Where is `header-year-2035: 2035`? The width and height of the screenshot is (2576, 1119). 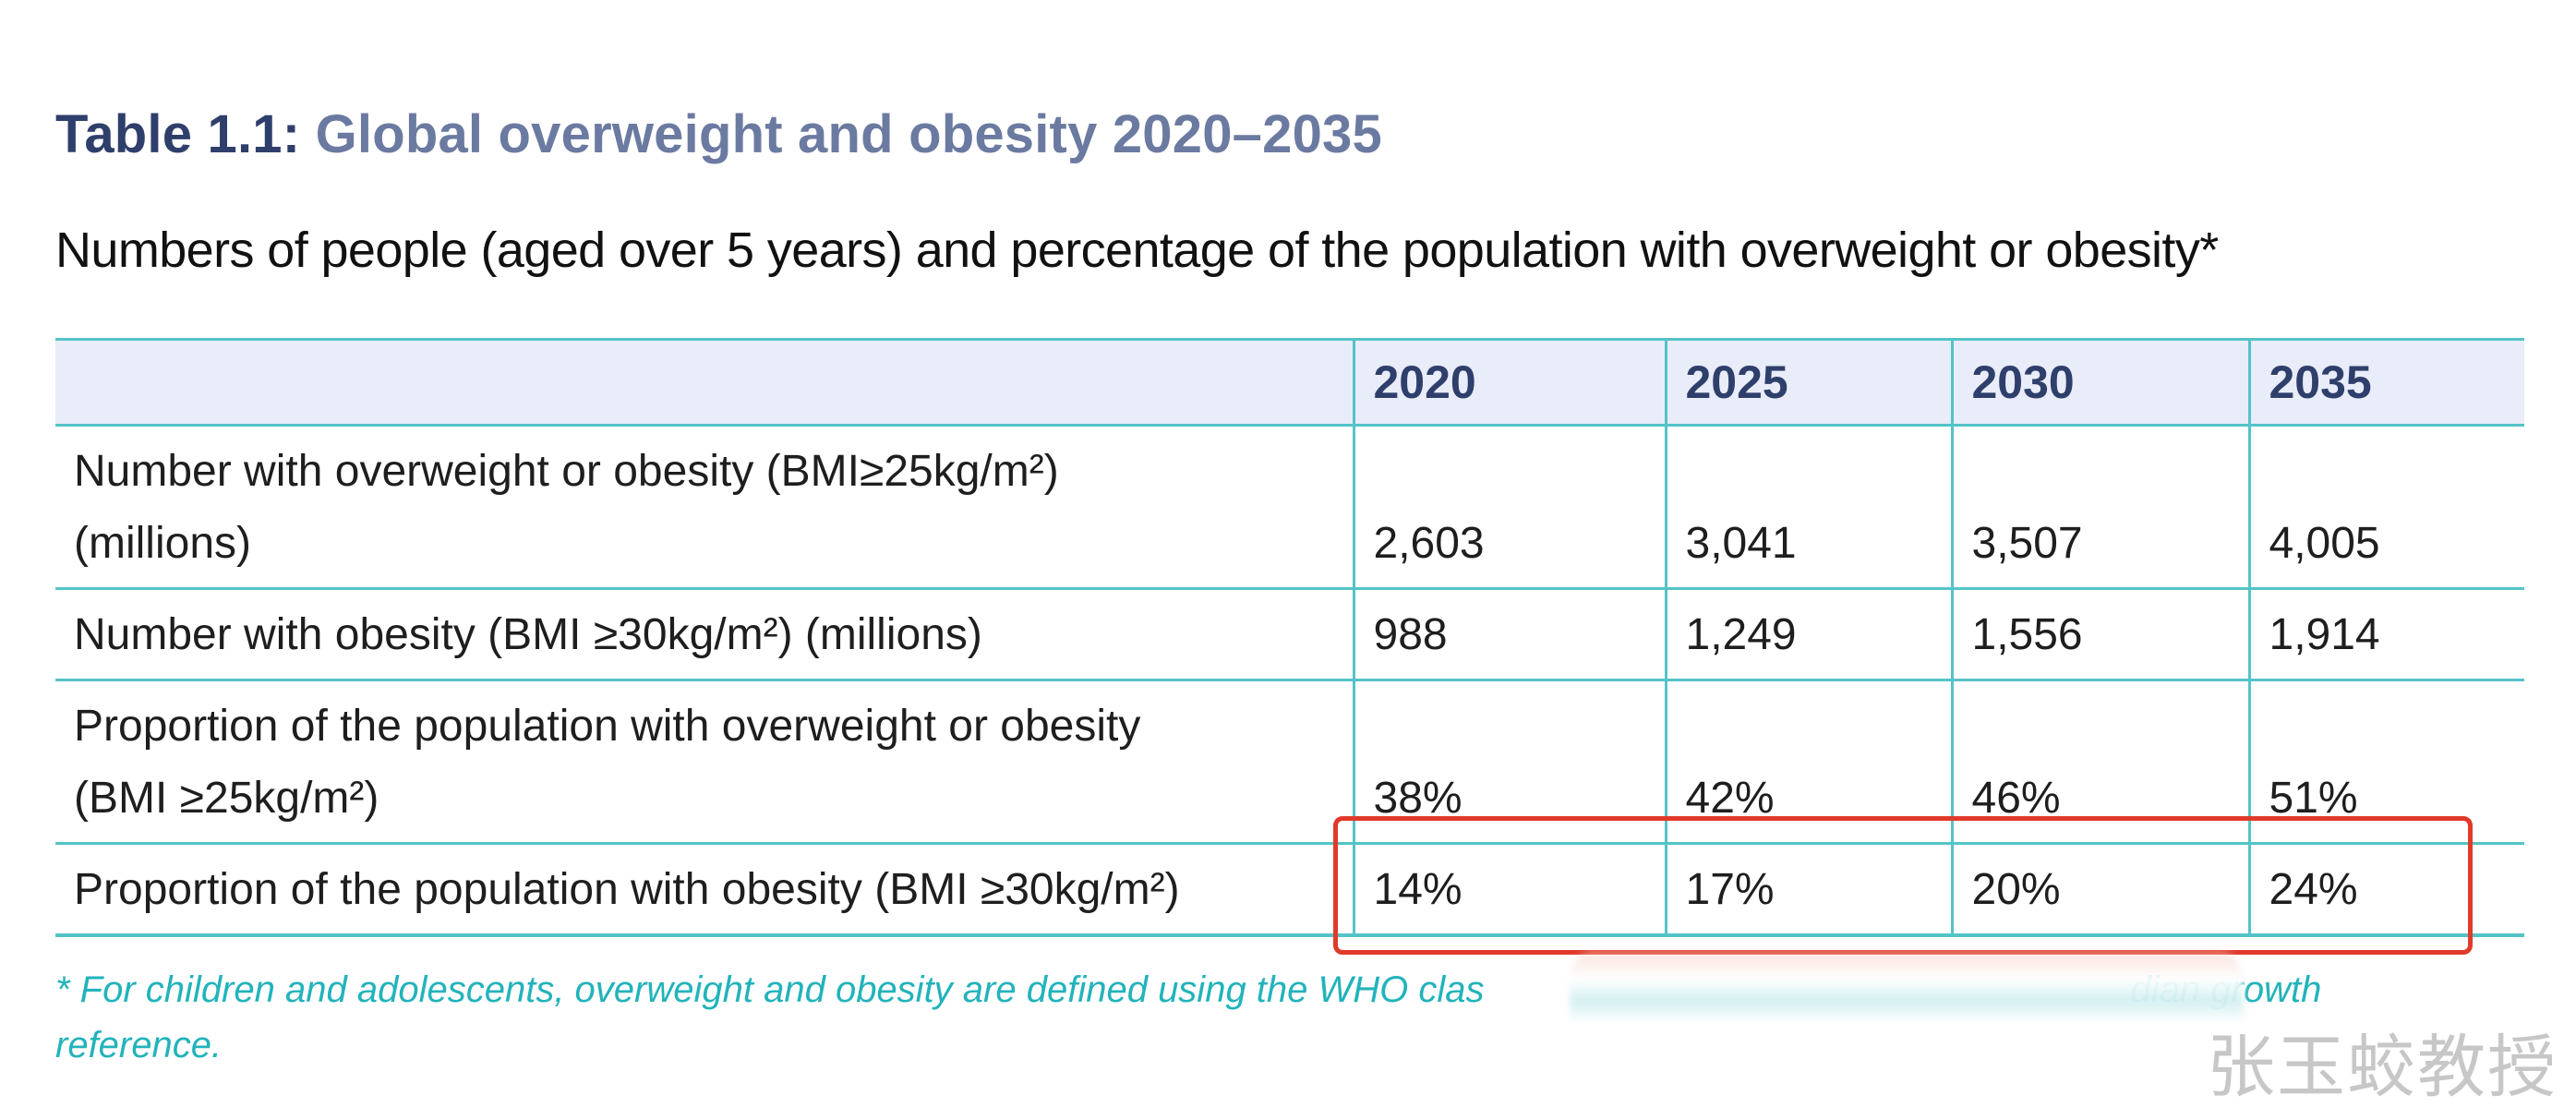
header-year-2035: 2035 is located at coordinates (2385, 383).